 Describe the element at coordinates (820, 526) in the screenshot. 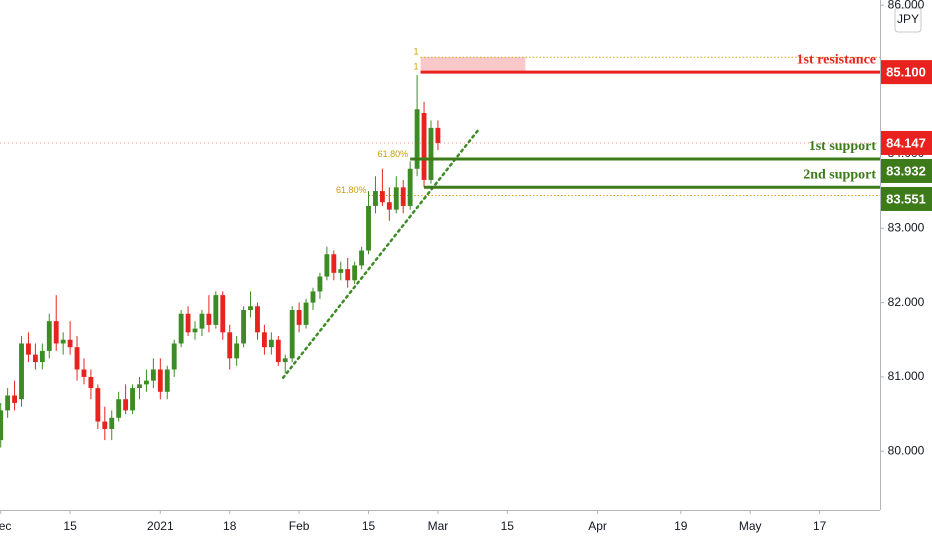

I see `x-tick-label: 17` at that location.